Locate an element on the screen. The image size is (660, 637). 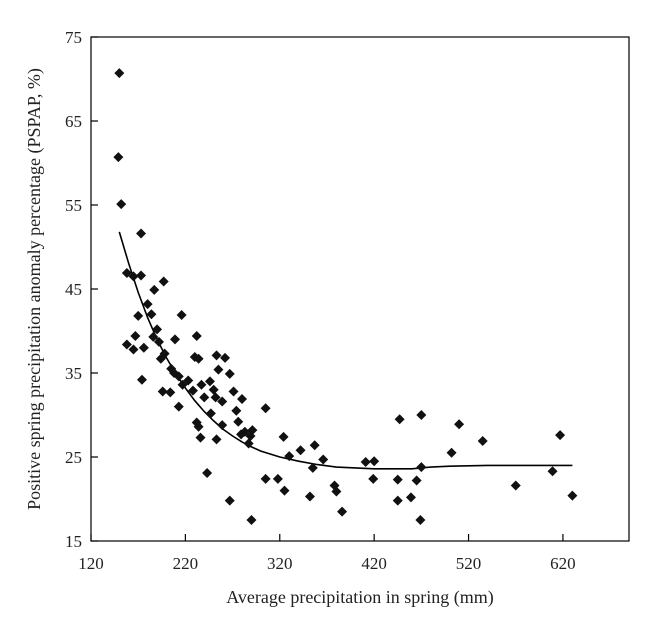
x-tick-label: 320 is located at coordinates (280, 563).